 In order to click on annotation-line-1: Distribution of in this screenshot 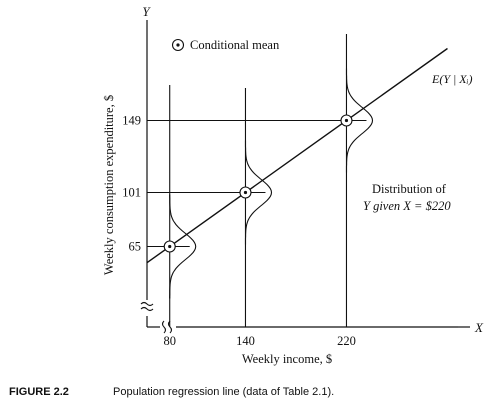, I will do `click(409, 189)`.